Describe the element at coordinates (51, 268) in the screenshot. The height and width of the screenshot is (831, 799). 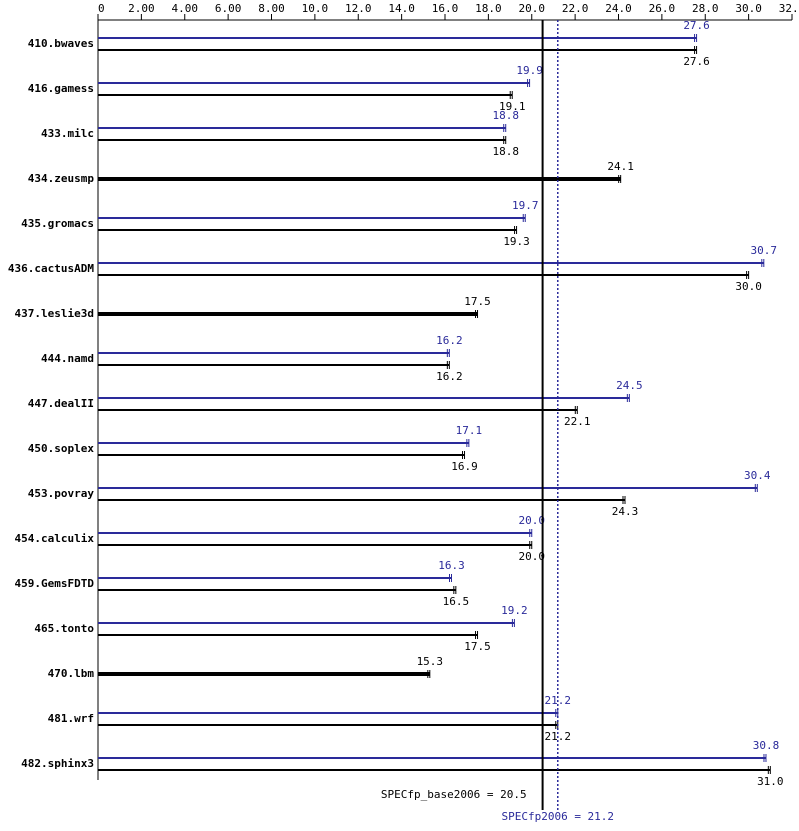
I see `category-label: 436.cactusADM` at that location.